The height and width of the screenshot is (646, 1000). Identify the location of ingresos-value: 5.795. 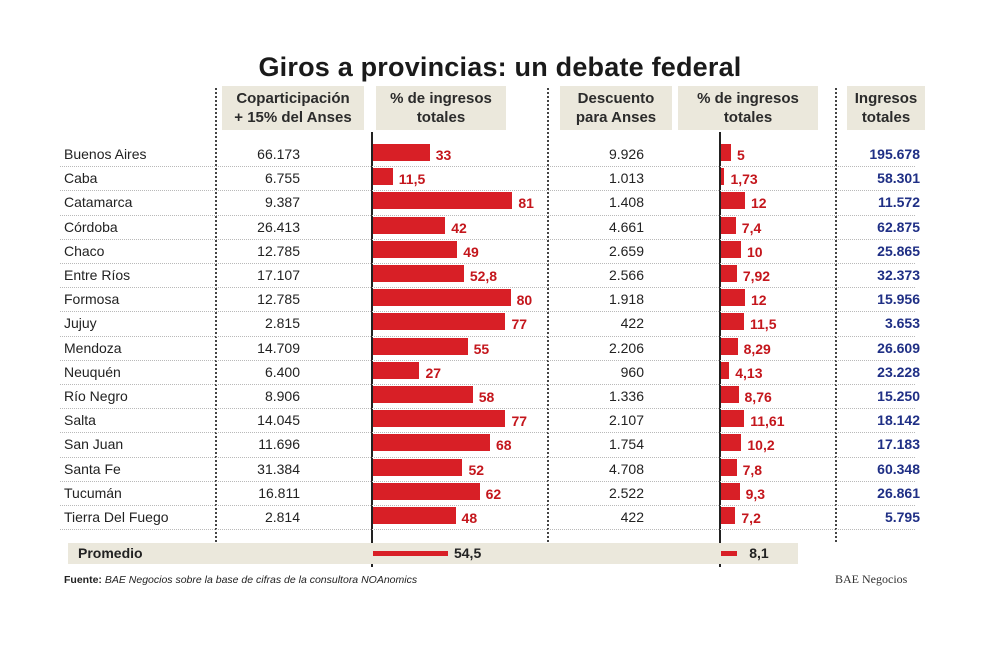
(902, 517).